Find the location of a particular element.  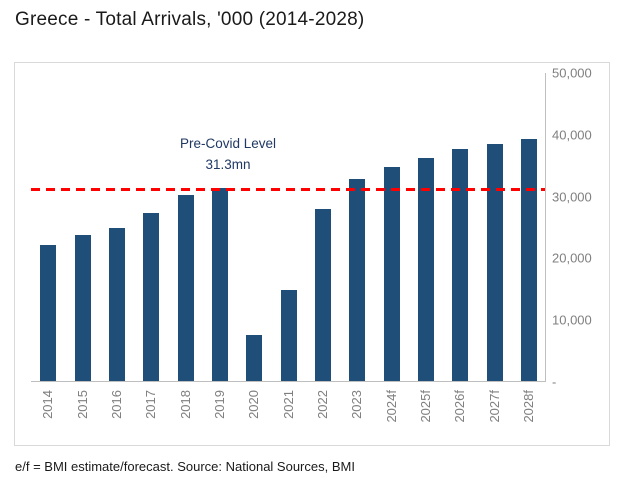

x-axis-label-2026f: 2026f is located at coordinates (460, 406).